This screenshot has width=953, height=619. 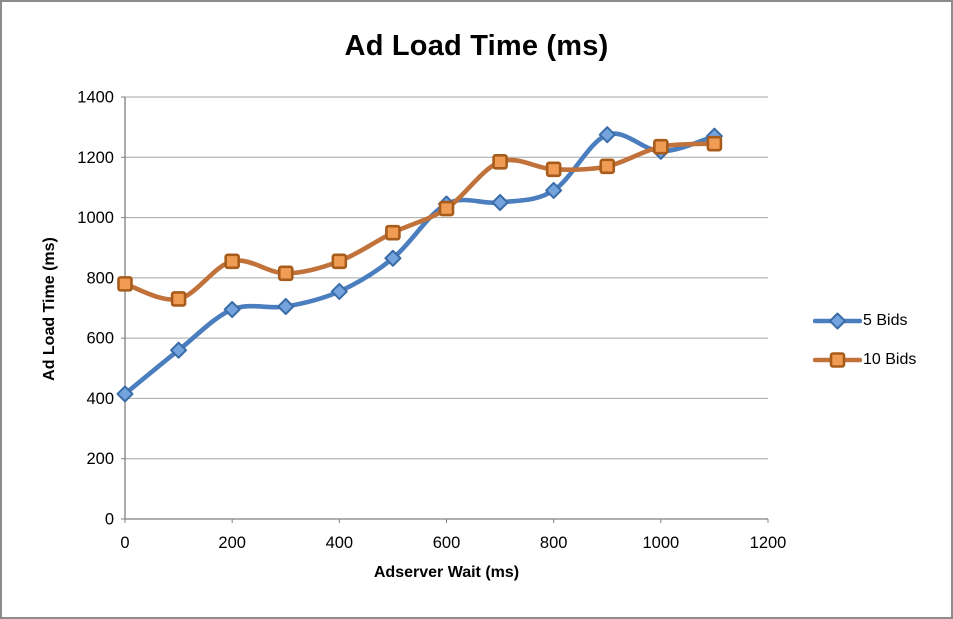 I want to click on x-tick-label: 600, so click(x=447, y=543).